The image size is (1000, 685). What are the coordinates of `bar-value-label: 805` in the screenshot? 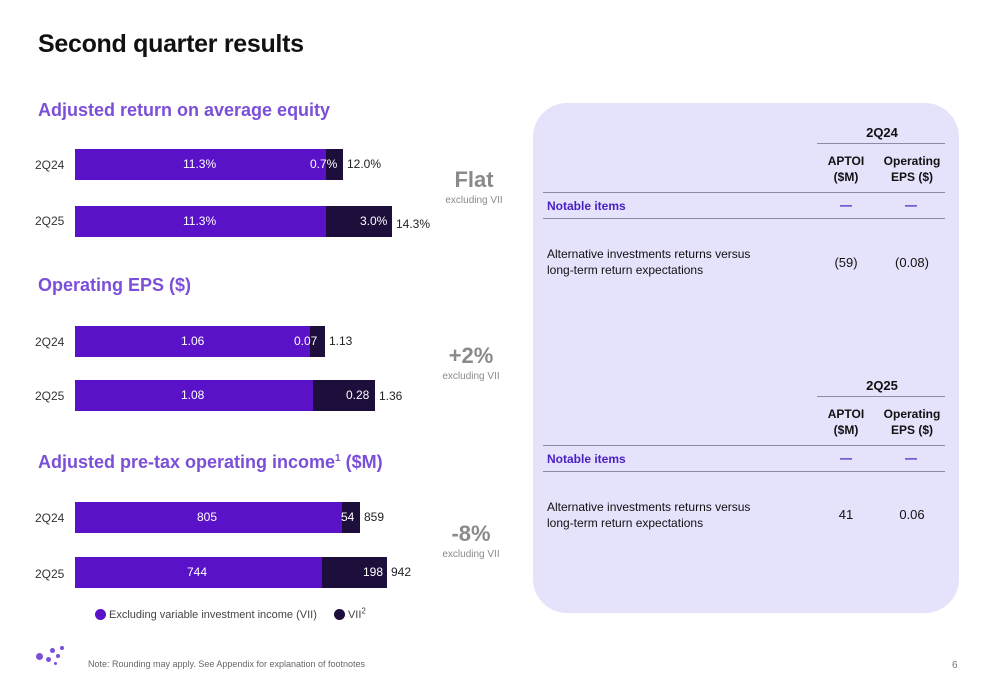 It's located at (207, 517).